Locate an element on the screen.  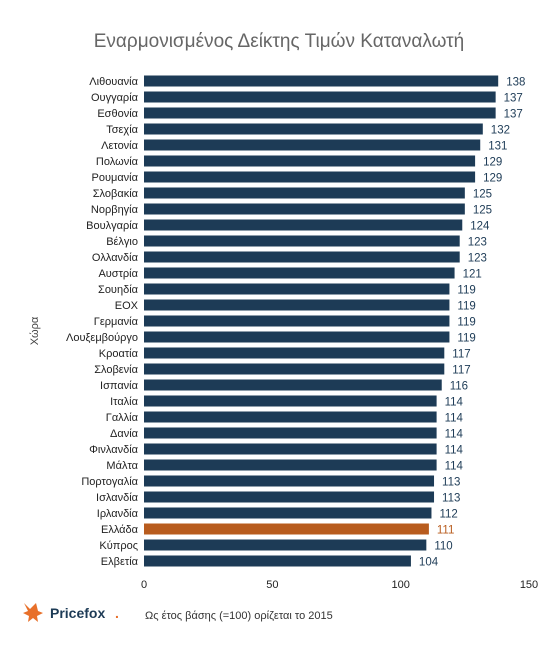
category-label: Εσθονία is located at coordinates (117, 114).